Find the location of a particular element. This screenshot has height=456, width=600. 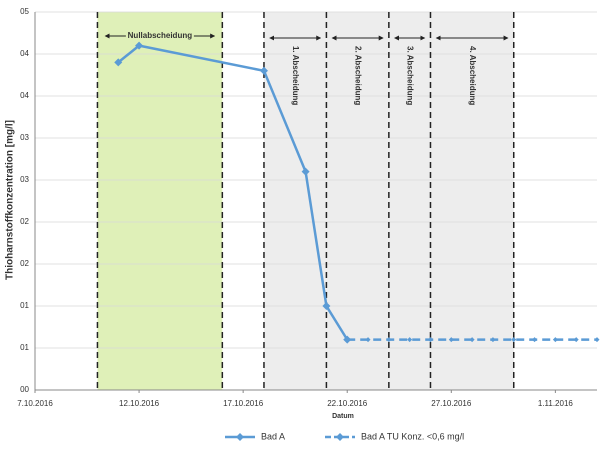

x-tick-label: 27.10.2016 is located at coordinates (451, 403).